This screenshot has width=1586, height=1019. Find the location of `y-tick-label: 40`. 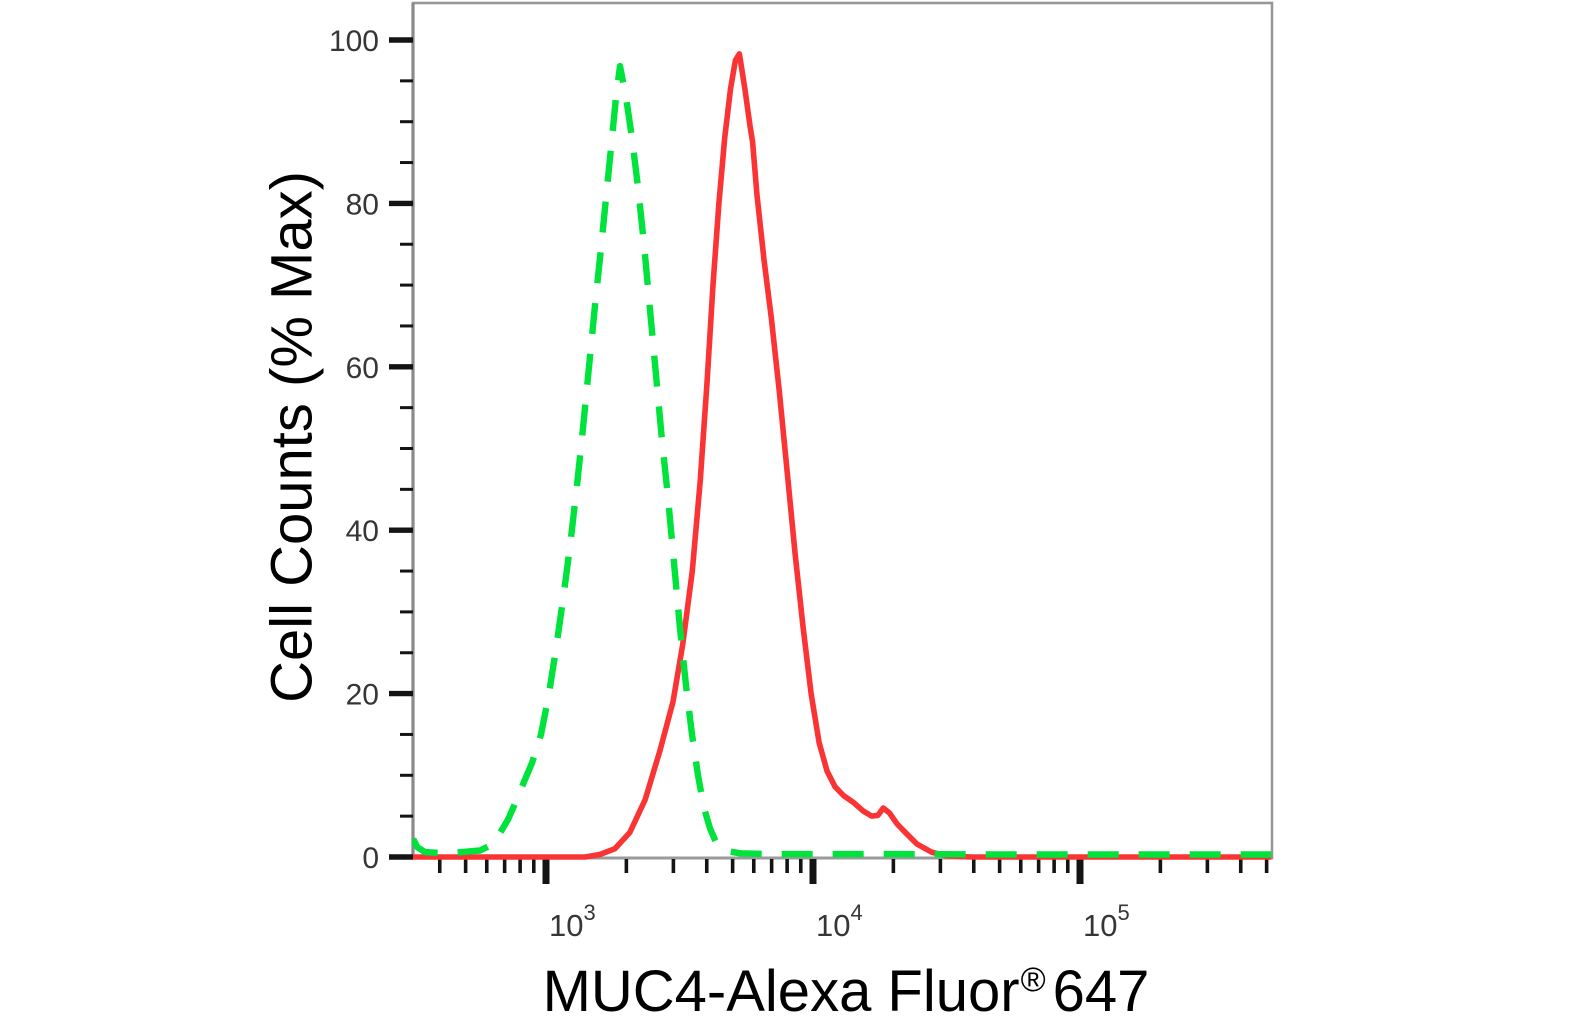

y-tick-label: 40 is located at coordinates (362, 531).